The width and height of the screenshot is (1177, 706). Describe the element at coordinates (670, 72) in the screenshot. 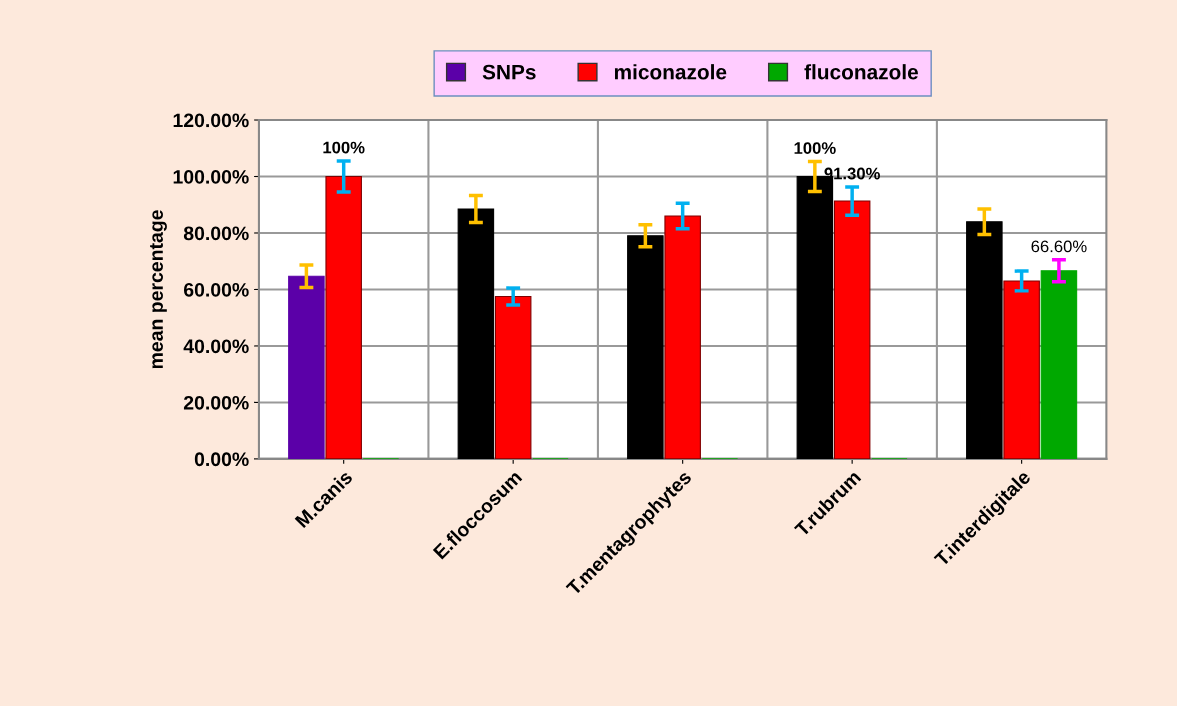

I see `legend-label: miconazole` at that location.